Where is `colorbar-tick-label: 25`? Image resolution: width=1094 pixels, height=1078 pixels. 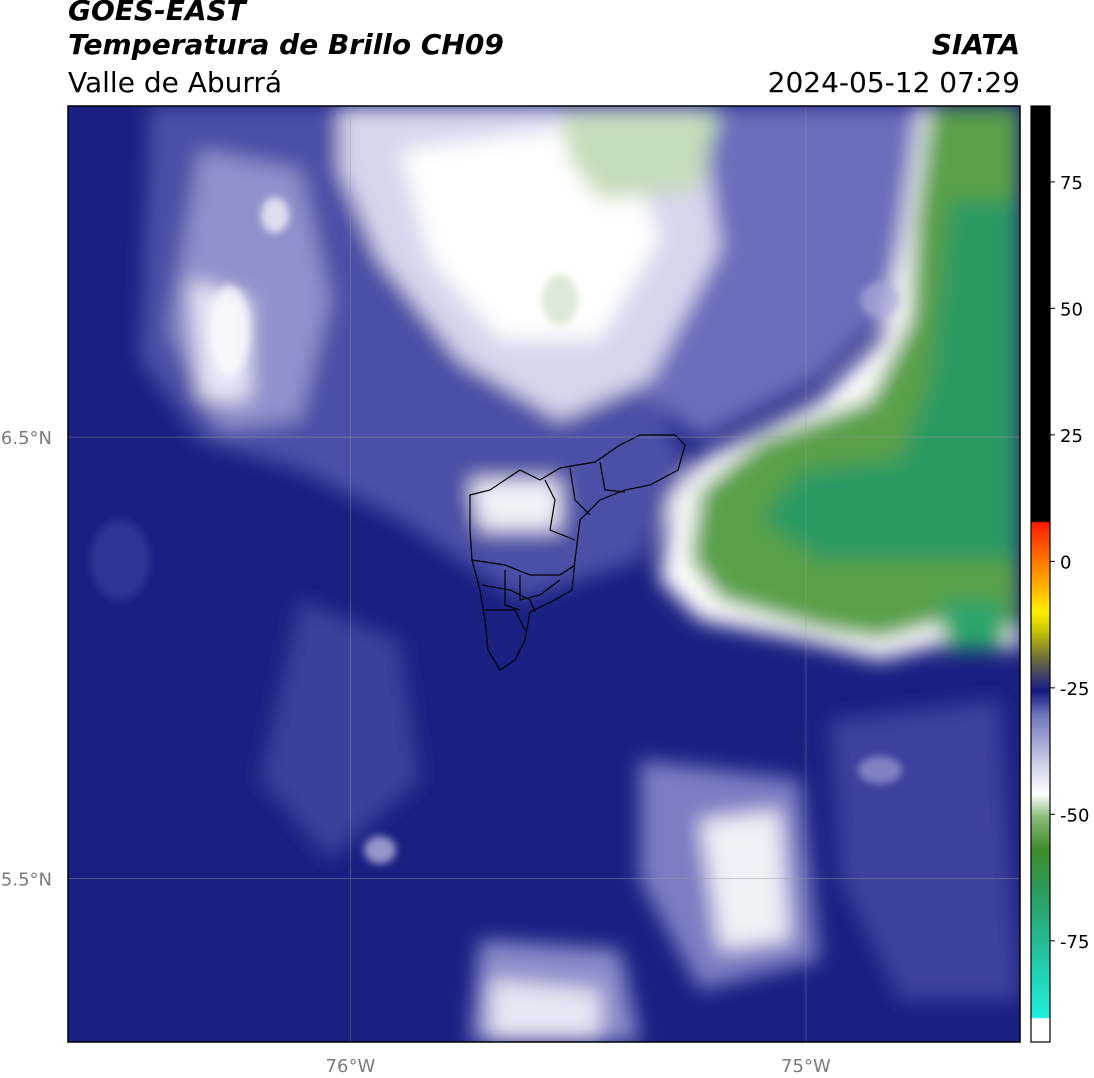 colorbar-tick-label: 25 is located at coordinates (1071, 436).